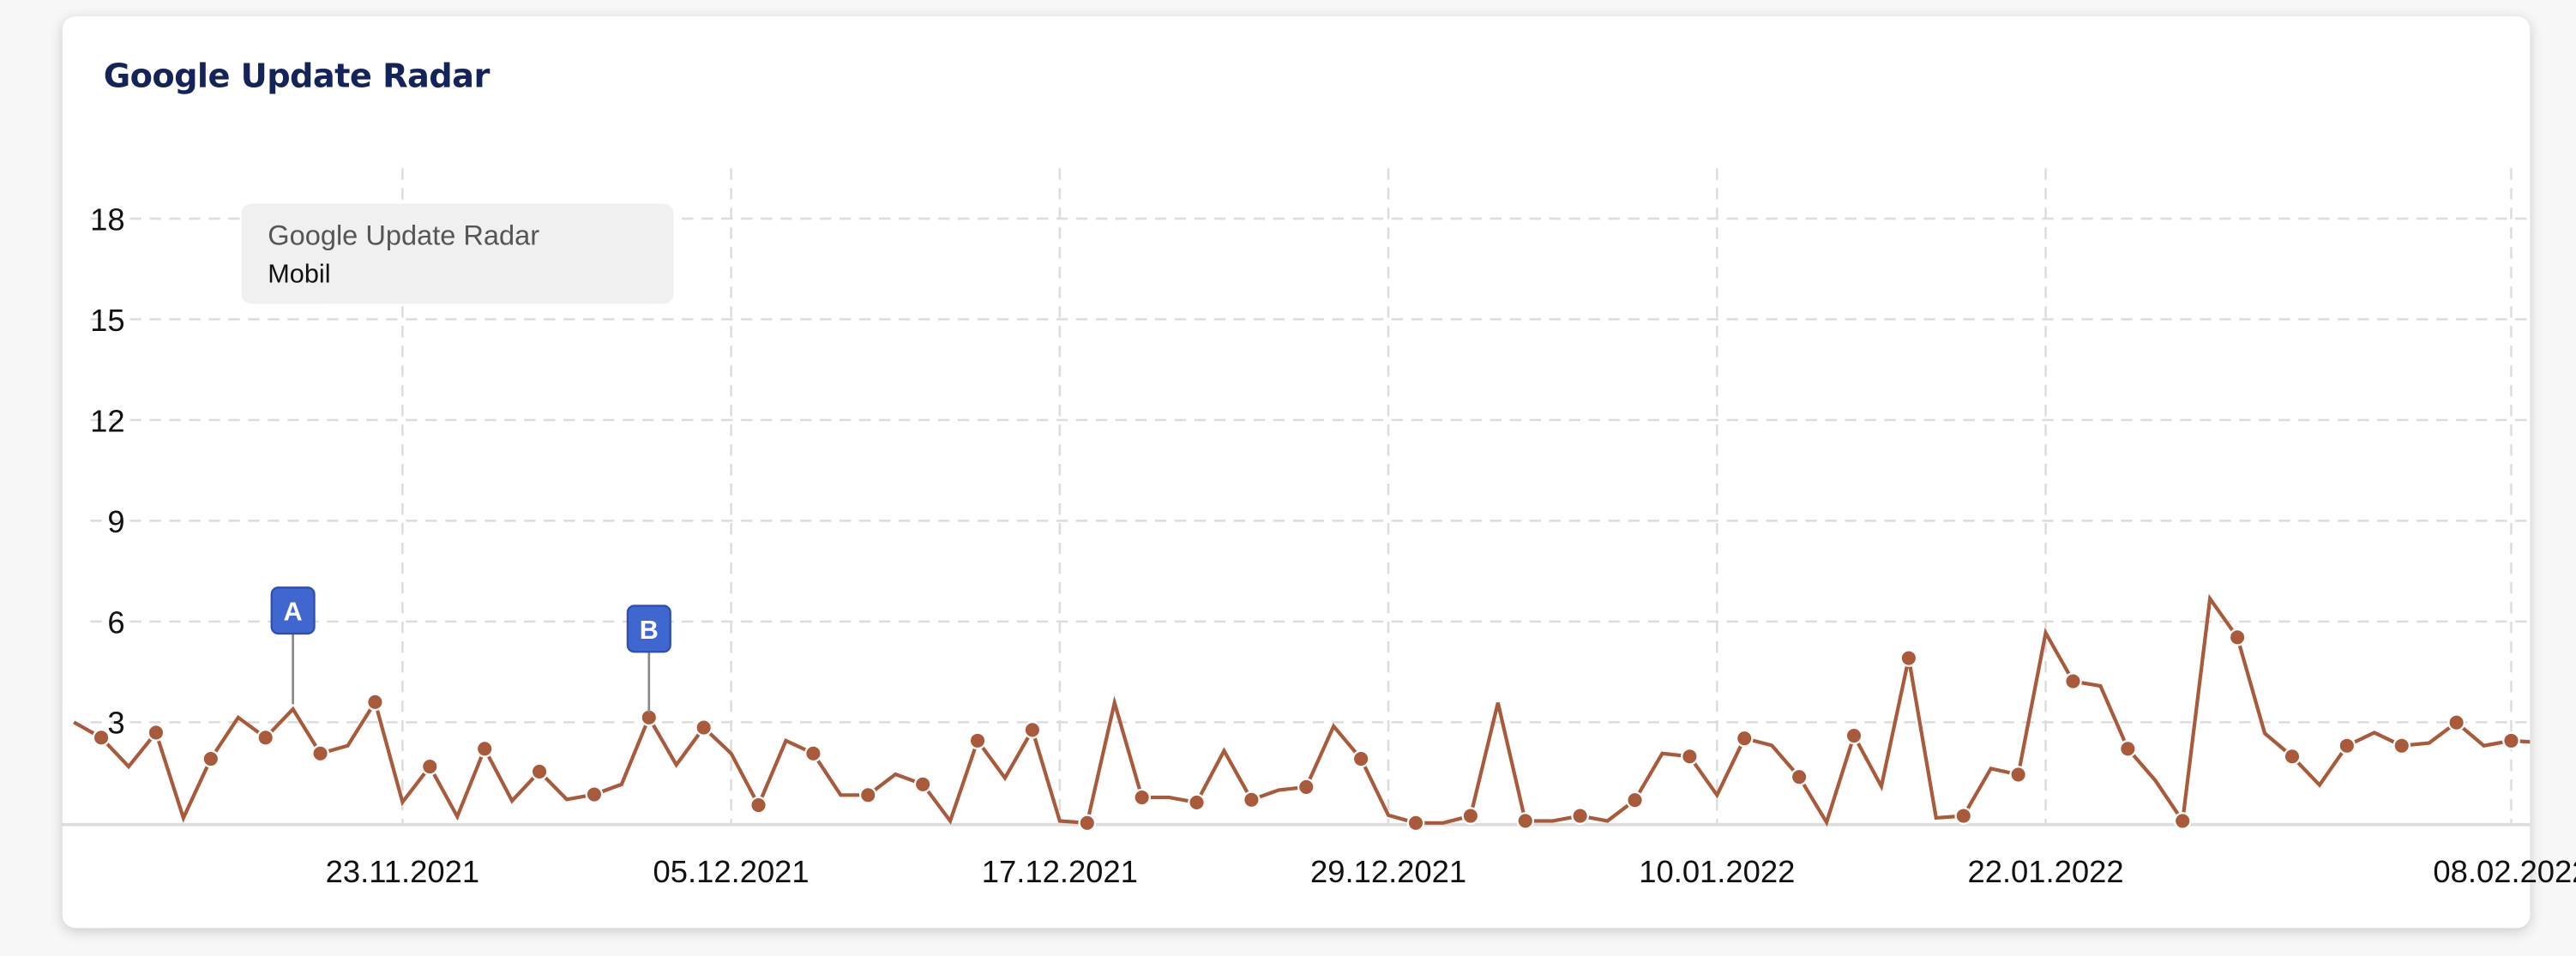 This screenshot has height=956, width=2576. What do you see at coordinates (1388, 871) in the screenshot?
I see `x-tick-label: 29.12.2021` at bounding box center [1388, 871].